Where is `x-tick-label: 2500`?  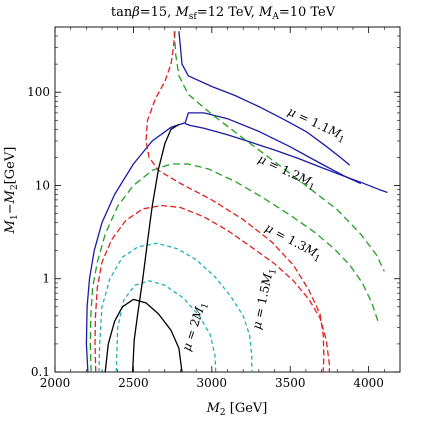 x-tick-label: 2500 is located at coordinates (133, 383).